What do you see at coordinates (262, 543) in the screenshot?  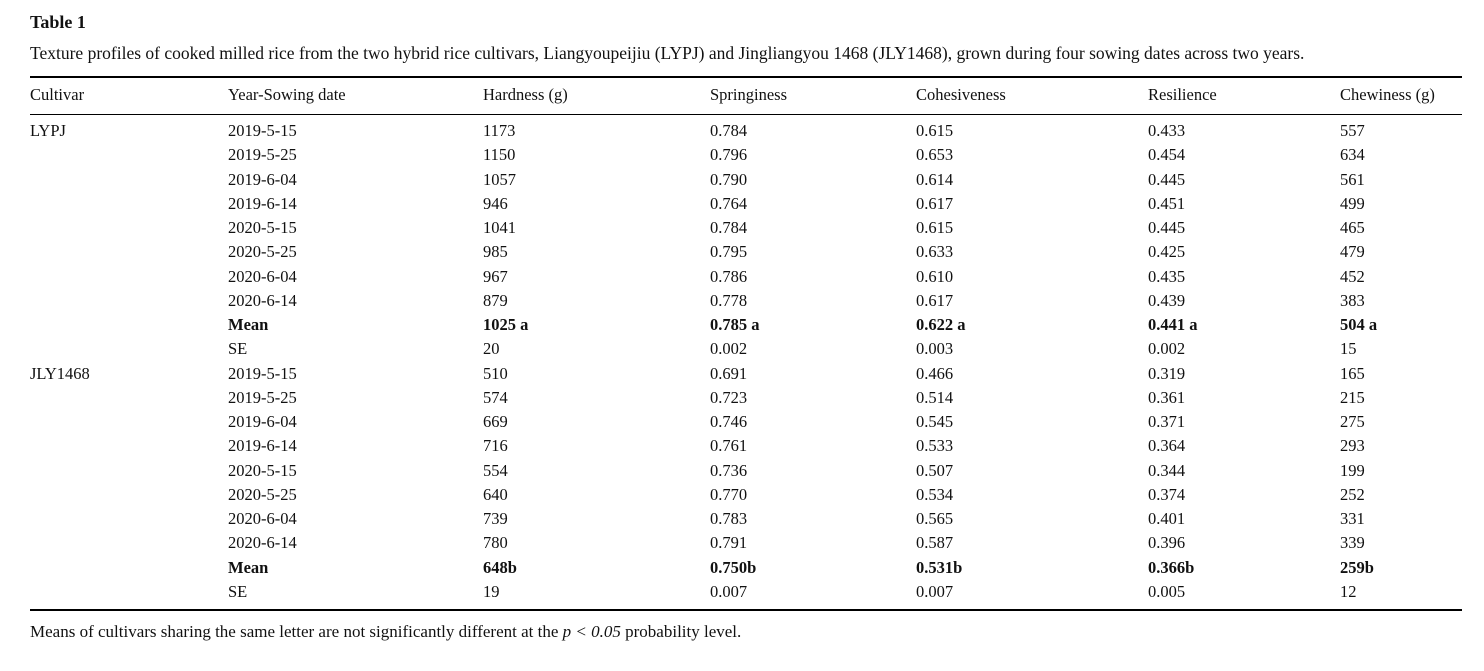 I see `row-label-cell: 2020-6-14` at bounding box center [262, 543].